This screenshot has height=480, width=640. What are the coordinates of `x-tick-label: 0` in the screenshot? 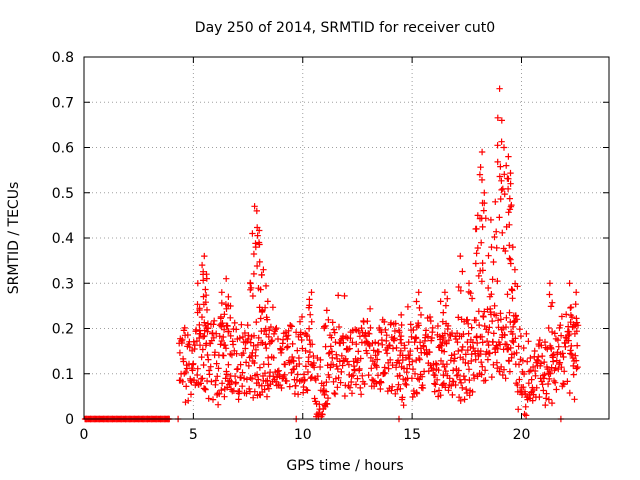 It's located at (84, 435).